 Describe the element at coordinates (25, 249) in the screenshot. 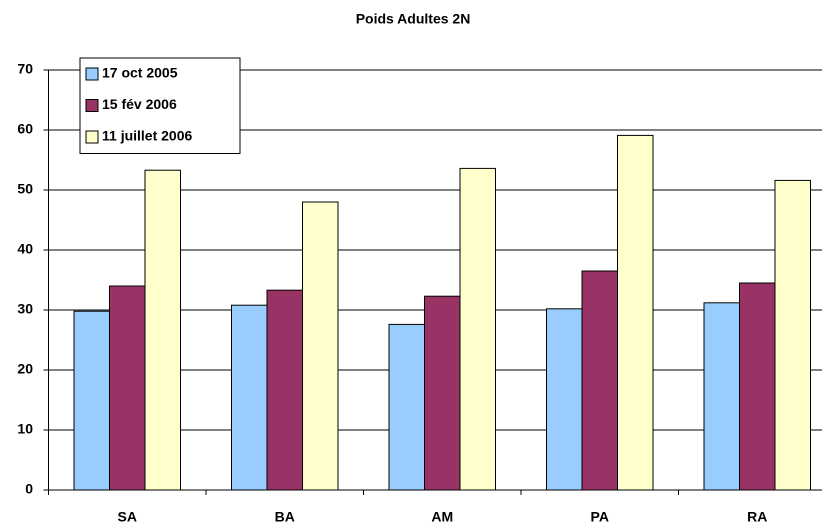

I see `y-tick-label: 40` at that location.